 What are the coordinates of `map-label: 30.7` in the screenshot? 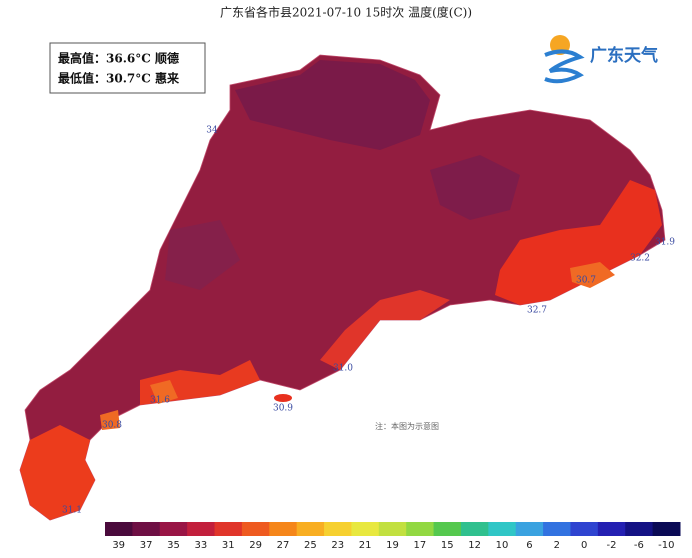 It's located at (586, 281).